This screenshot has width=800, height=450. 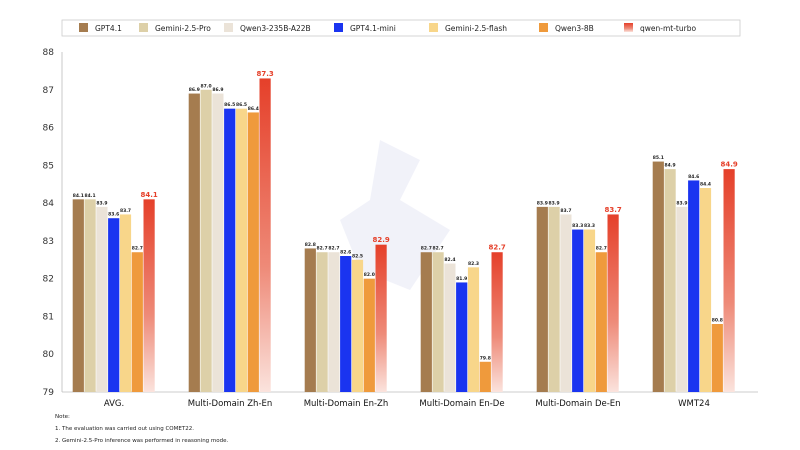 What do you see at coordinates (705, 185) in the screenshot?
I see `data-label: 84.4` at bounding box center [705, 185].